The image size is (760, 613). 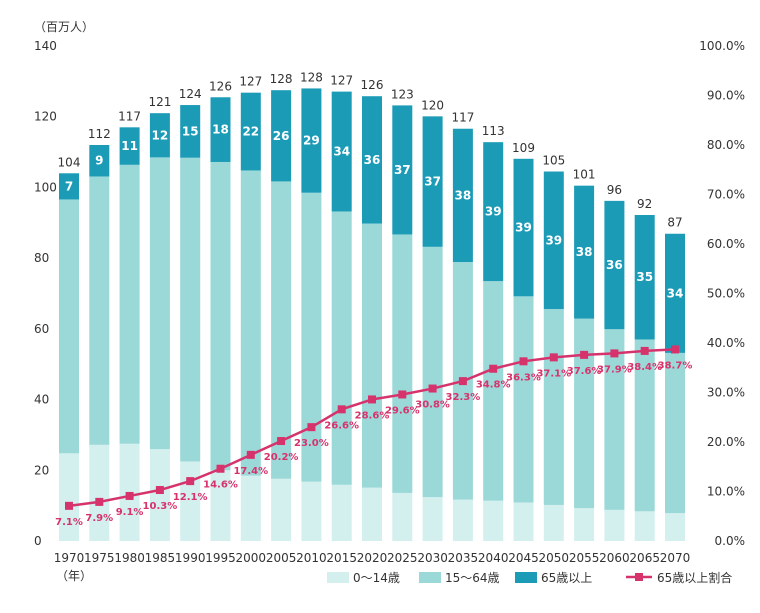 What do you see at coordinates (493, 385) in the screenshot?
I see `aging-rate-label: 34.8%` at bounding box center [493, 385].